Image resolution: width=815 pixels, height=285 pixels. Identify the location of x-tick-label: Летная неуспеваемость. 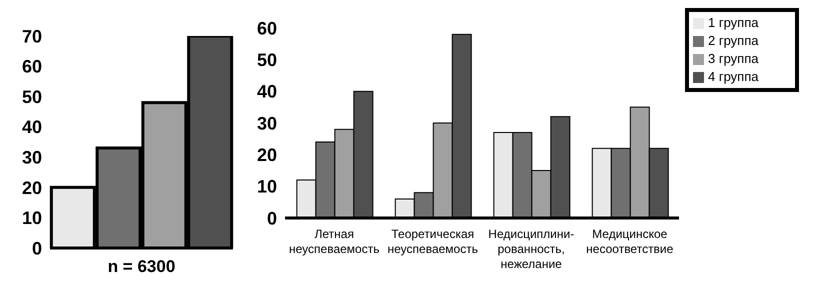
(334, 241).